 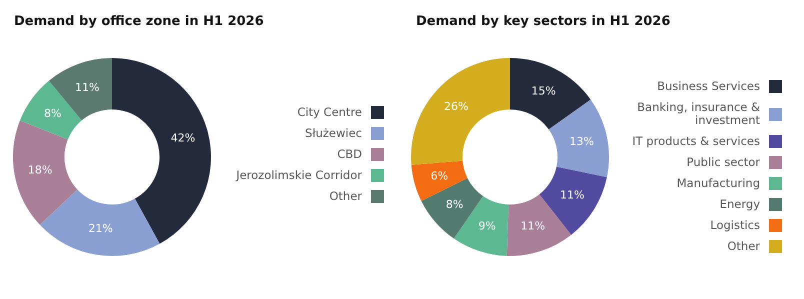 I want to click on legend-label: Logistics, so click(x=735, y=225).